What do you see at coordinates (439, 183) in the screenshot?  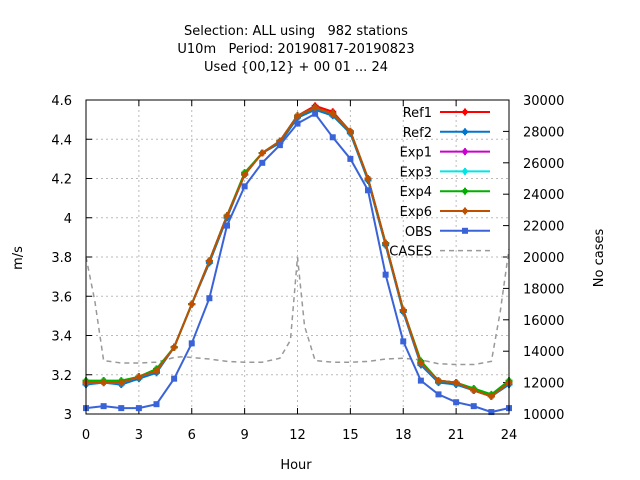 I see `legend: Ref1 Ref2 Exp1 Exp3 Exp4 Exp6 OBS CASES` at bounding box center [439, 183].